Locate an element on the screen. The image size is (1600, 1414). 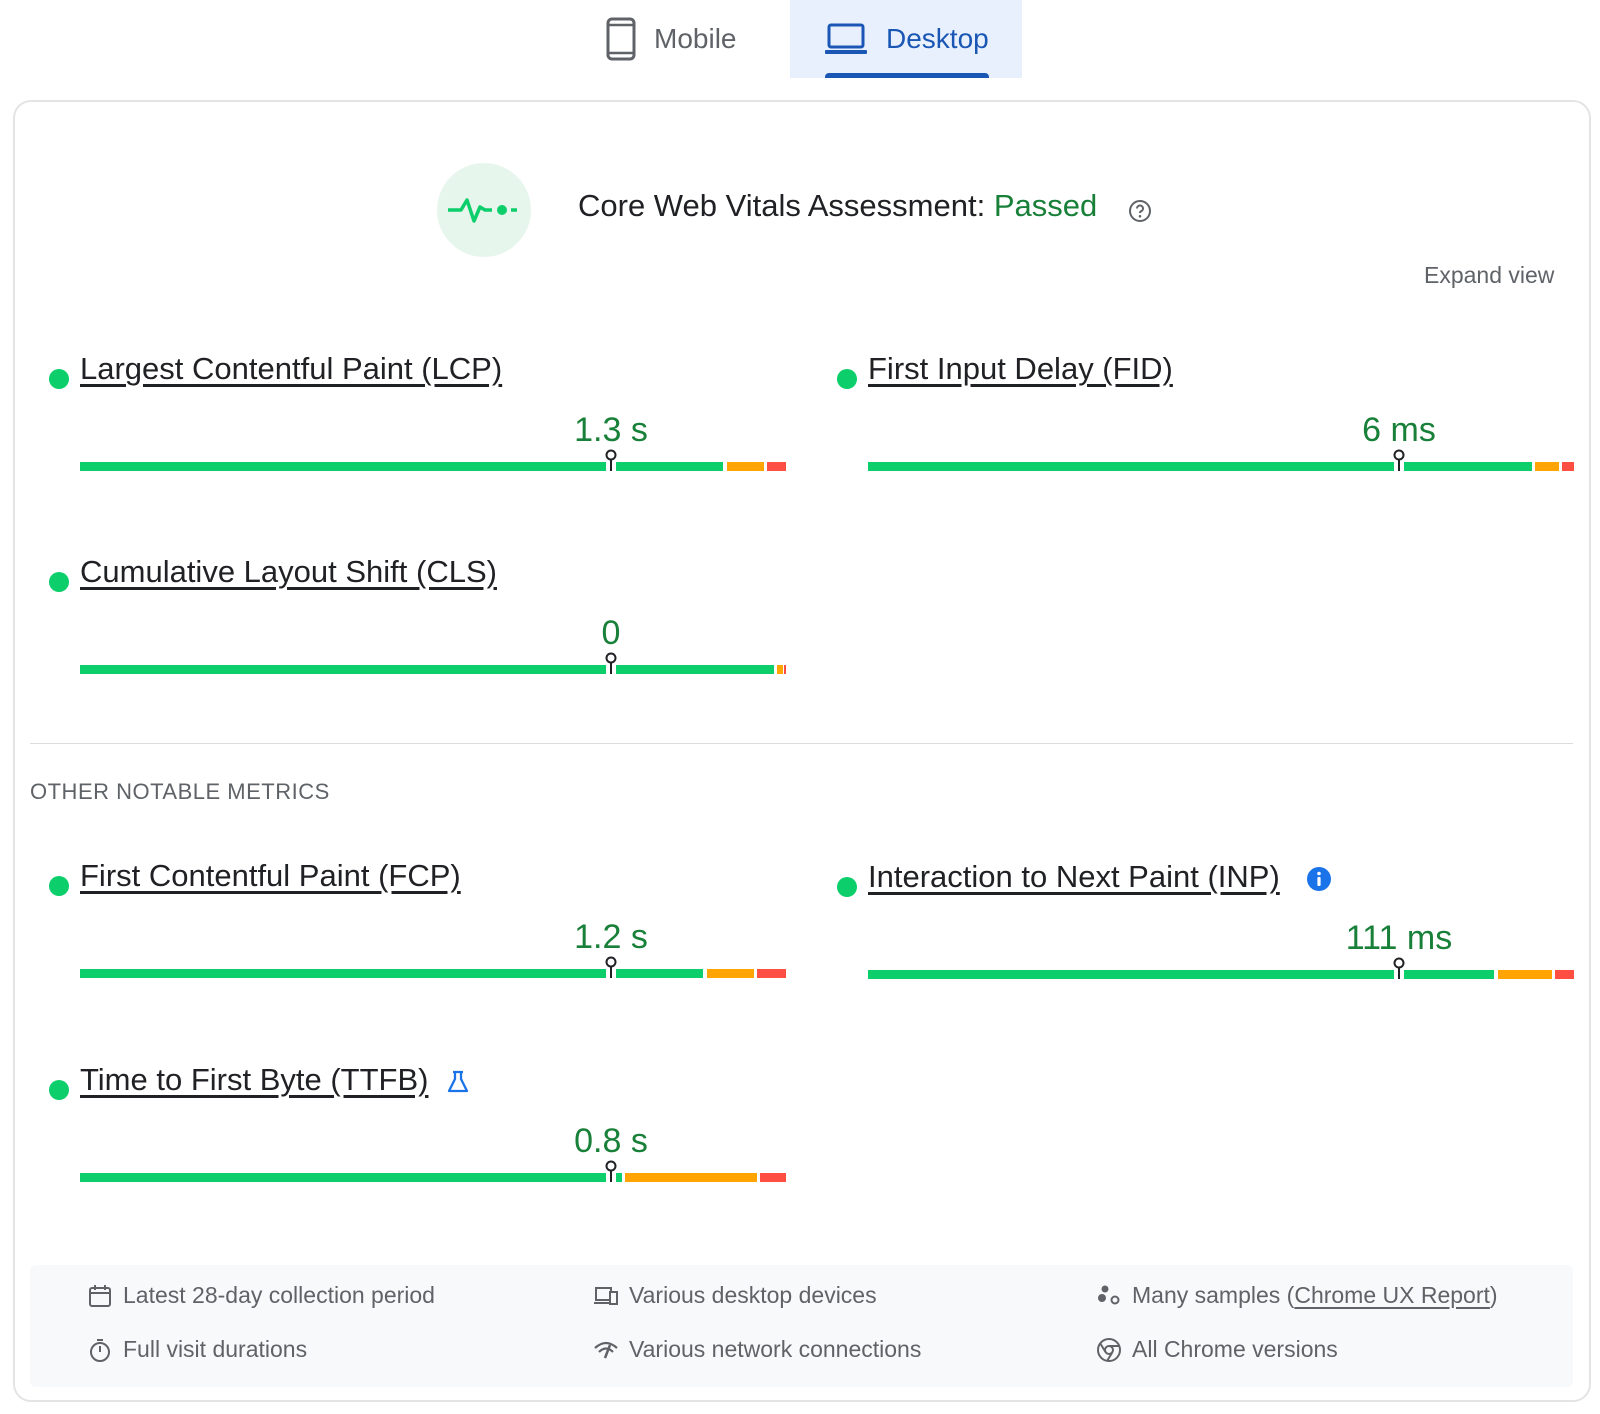
footer-durations: Full visit durations is located at coordinates (197, 1349).